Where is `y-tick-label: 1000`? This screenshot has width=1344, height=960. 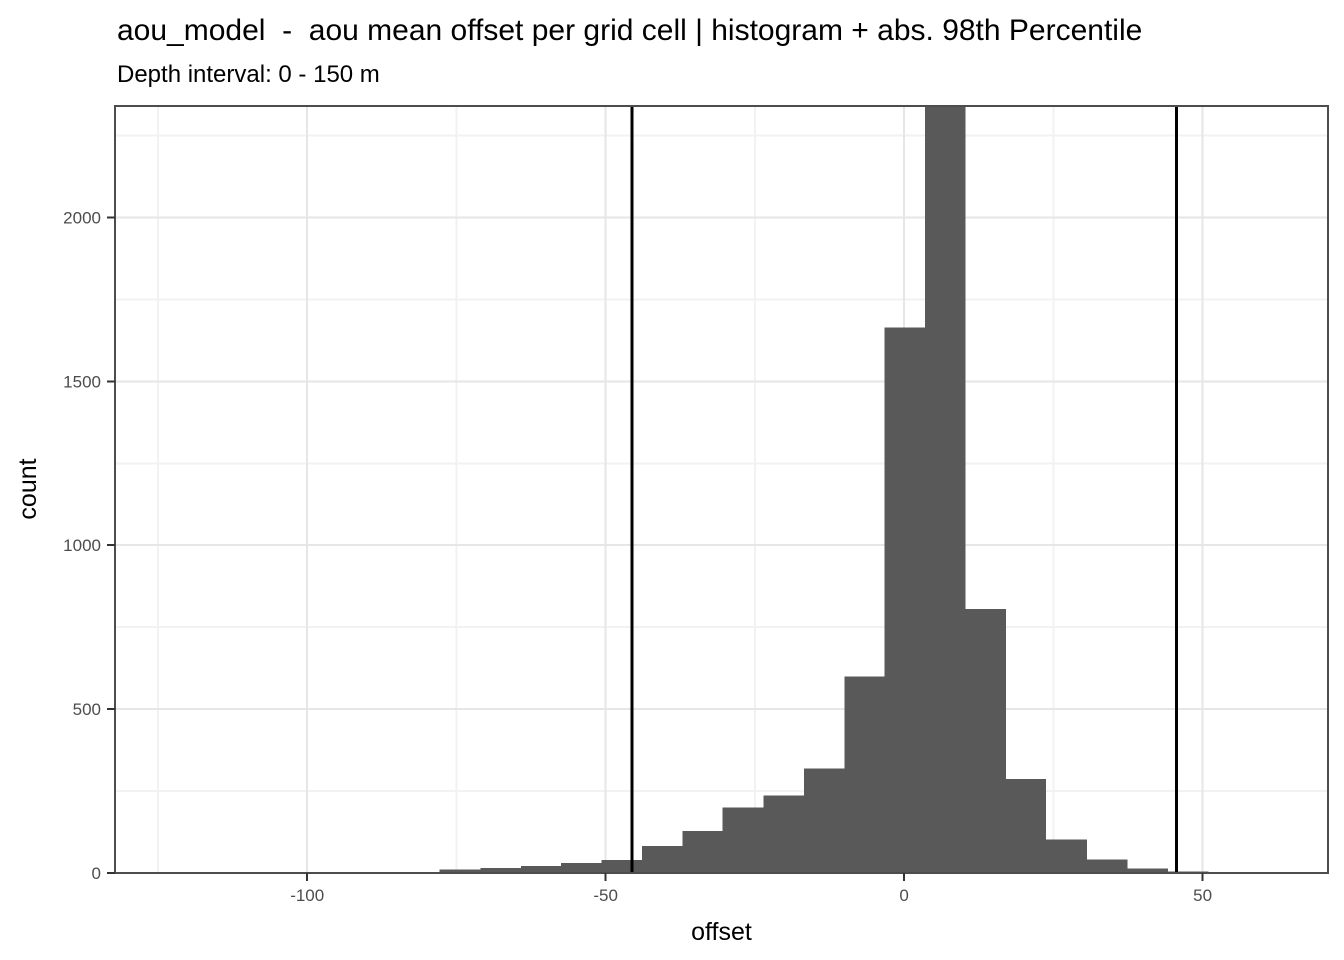
y-tick-label: 1000 is located at coordinates (82, 545).